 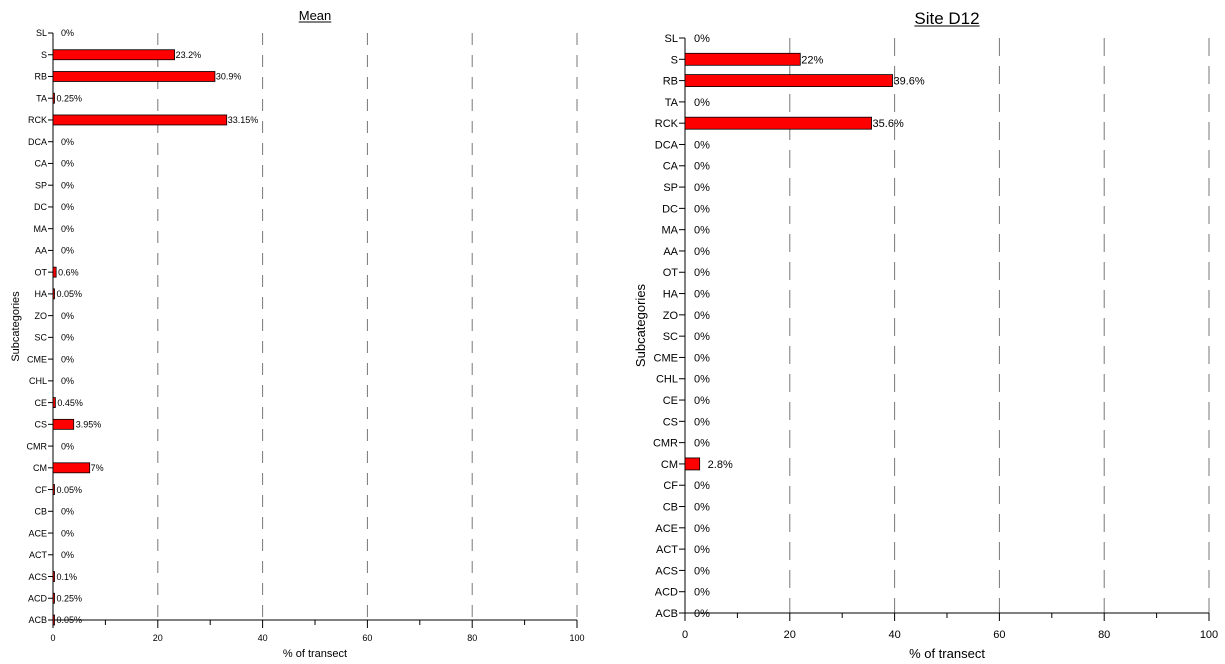 I want to click on y-tick-label: CB, so click(x=40, y=512).